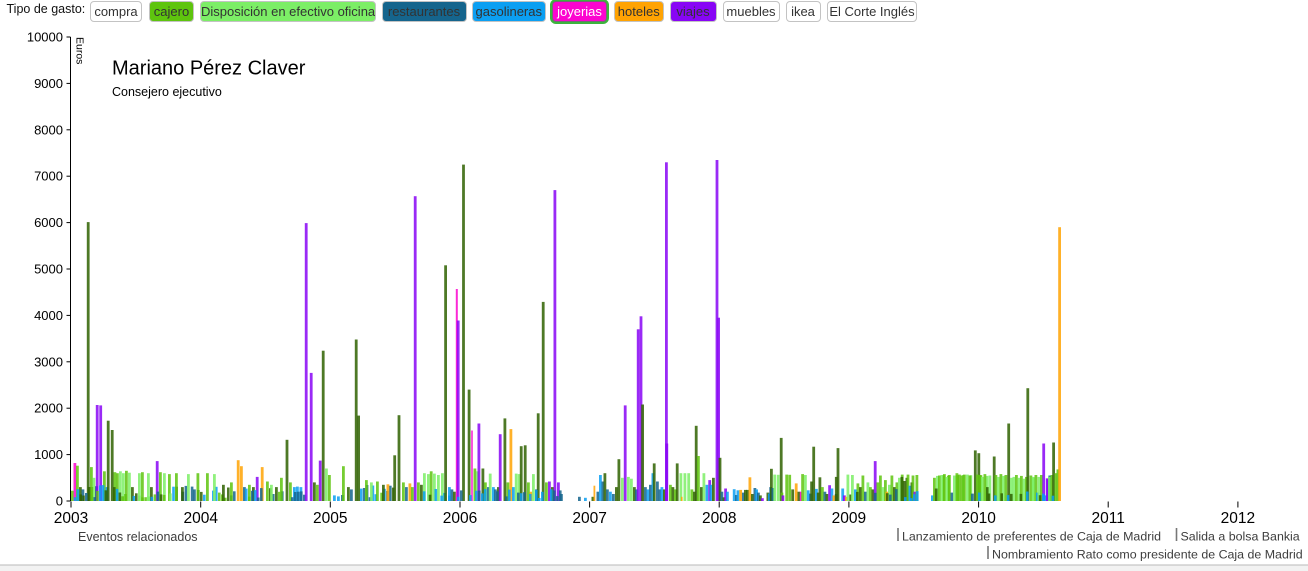  I want to click on svg-text: 10000, so click(45, 37).